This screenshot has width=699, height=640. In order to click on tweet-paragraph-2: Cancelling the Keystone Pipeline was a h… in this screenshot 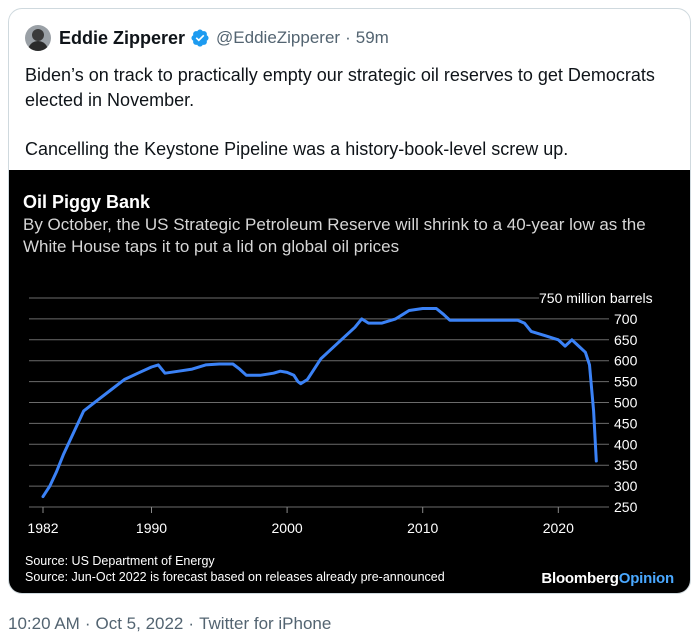, I will do `click(297, 149)`.